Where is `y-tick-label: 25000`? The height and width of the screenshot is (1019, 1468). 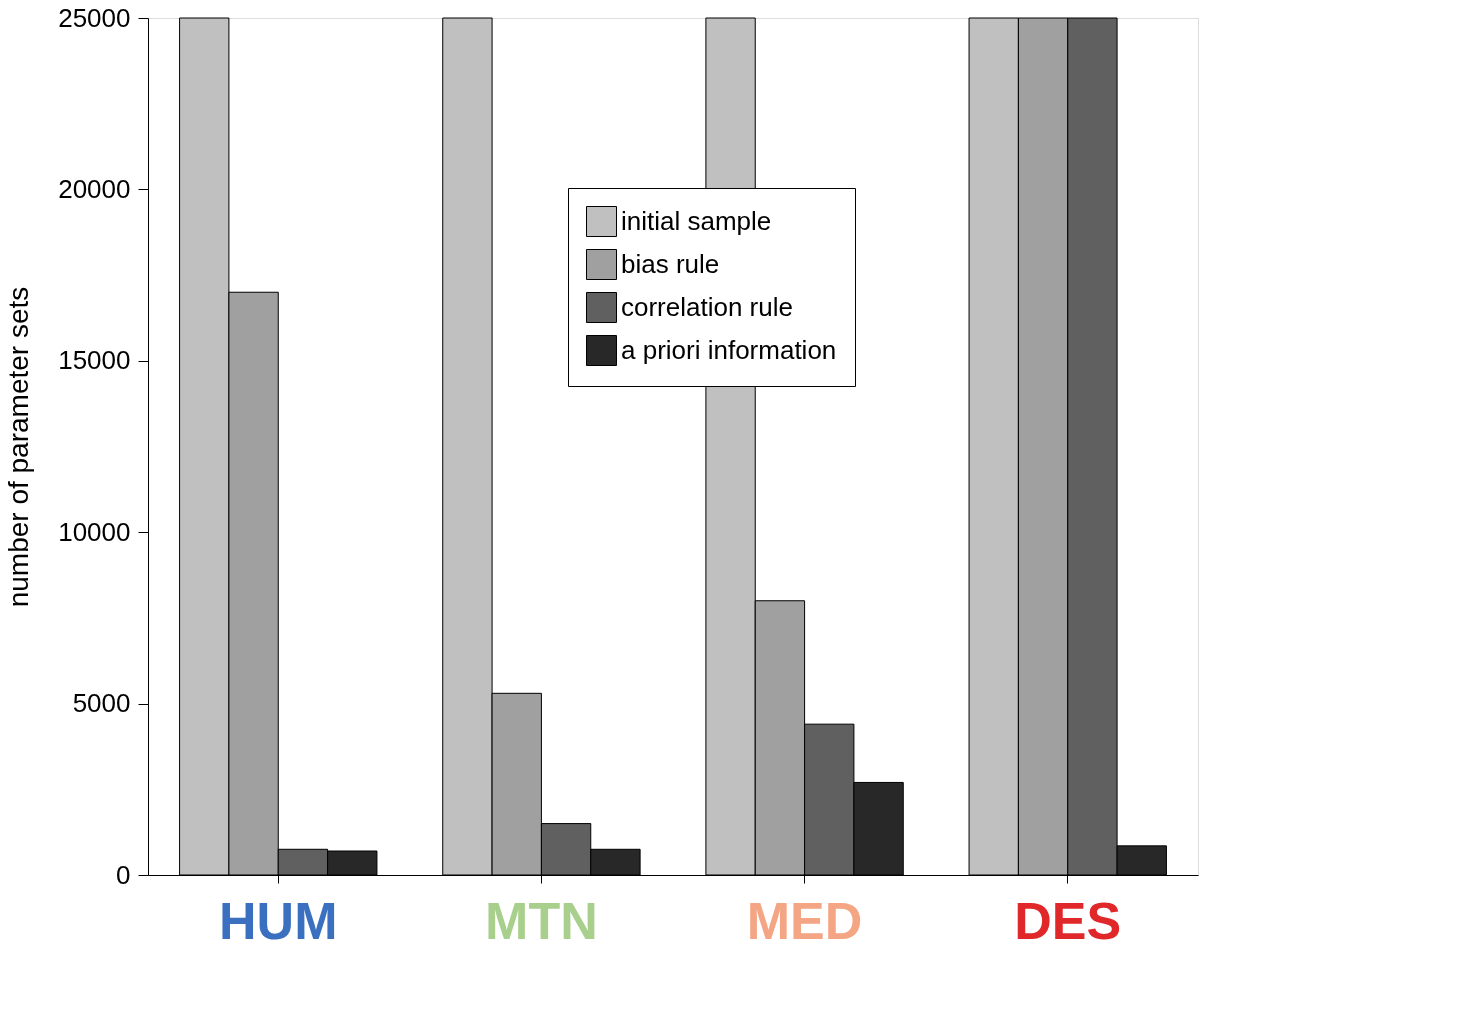 y-tick-label: 25000 is located at coordinates (94, 17).